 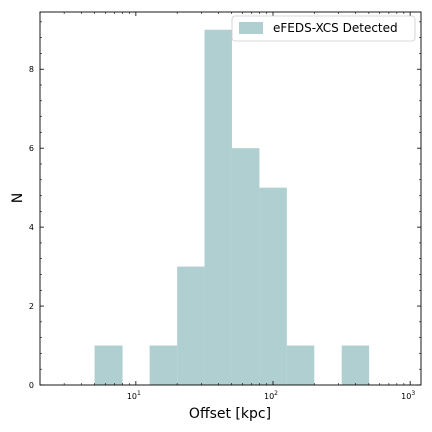 I want to click on legend-label: eFEDS-XCS Detected, so click(x=335, y=28).